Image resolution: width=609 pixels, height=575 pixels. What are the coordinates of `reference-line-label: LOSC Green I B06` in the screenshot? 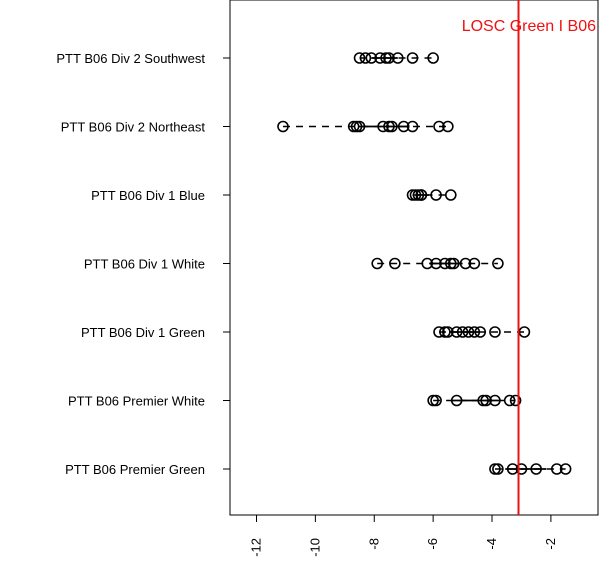 It's located at (529, 26).